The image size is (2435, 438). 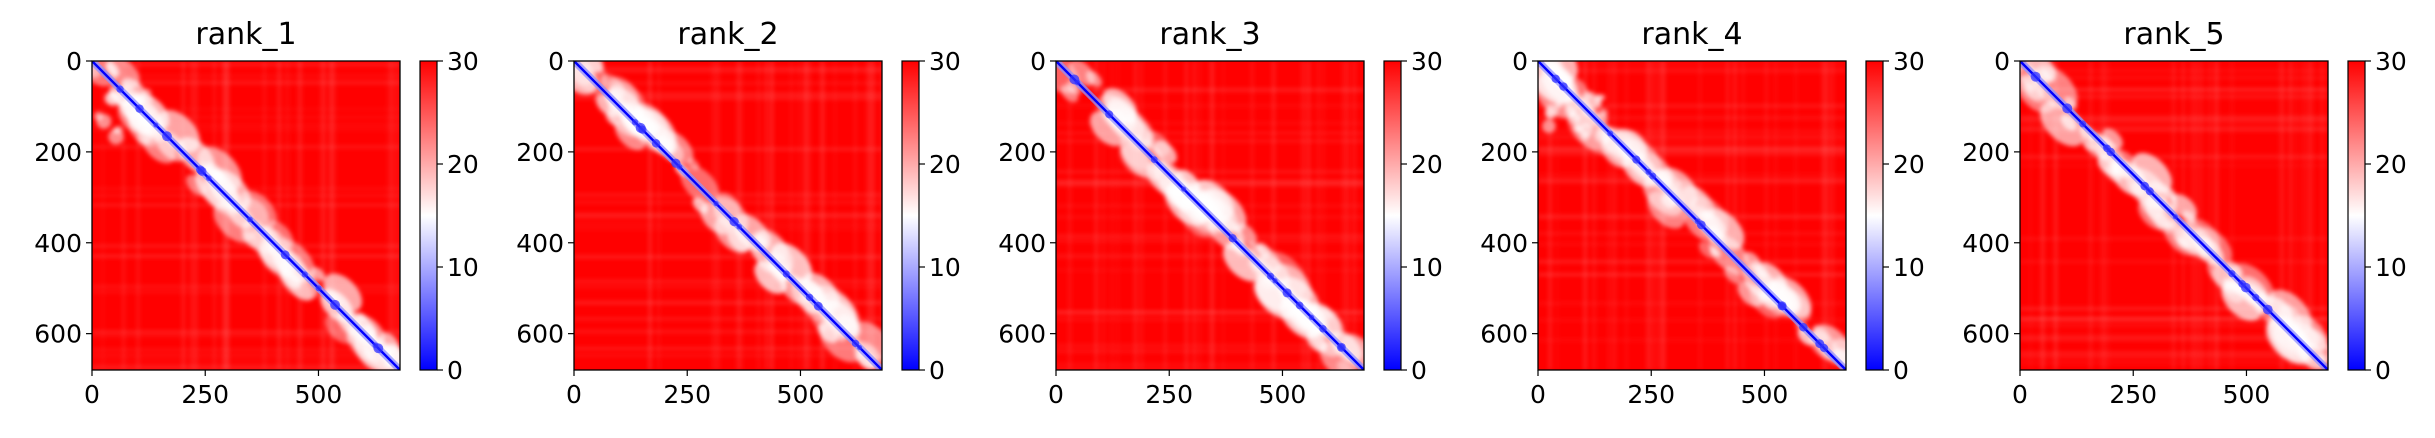 I want to click on panel-title: rank_3, so click(x=1209, y=34).